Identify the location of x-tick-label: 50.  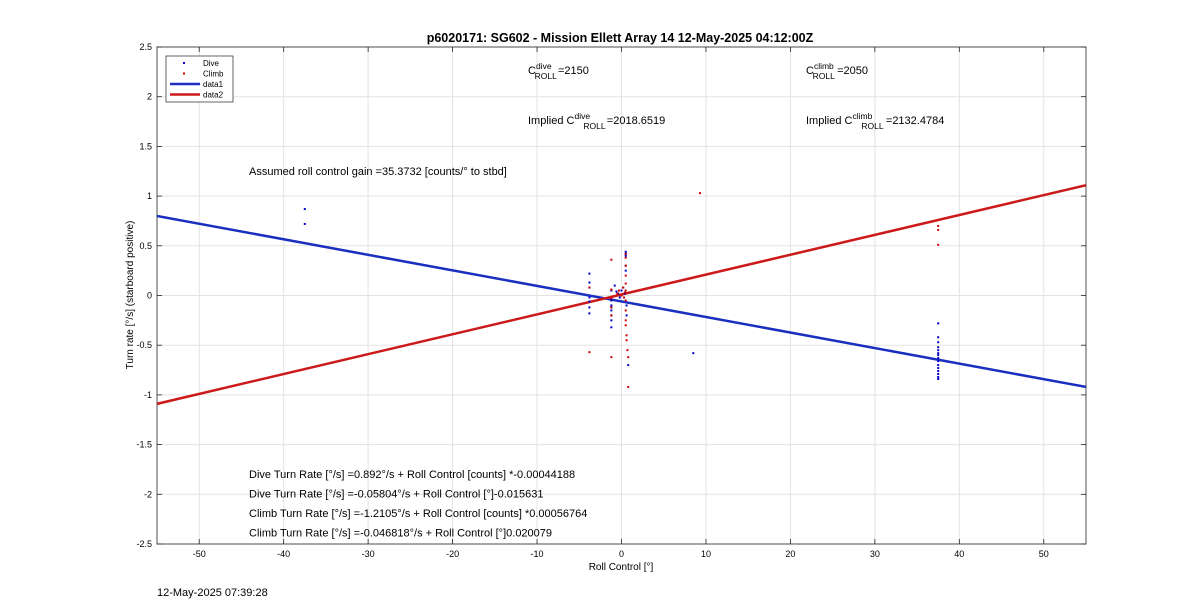
(1044, 554).